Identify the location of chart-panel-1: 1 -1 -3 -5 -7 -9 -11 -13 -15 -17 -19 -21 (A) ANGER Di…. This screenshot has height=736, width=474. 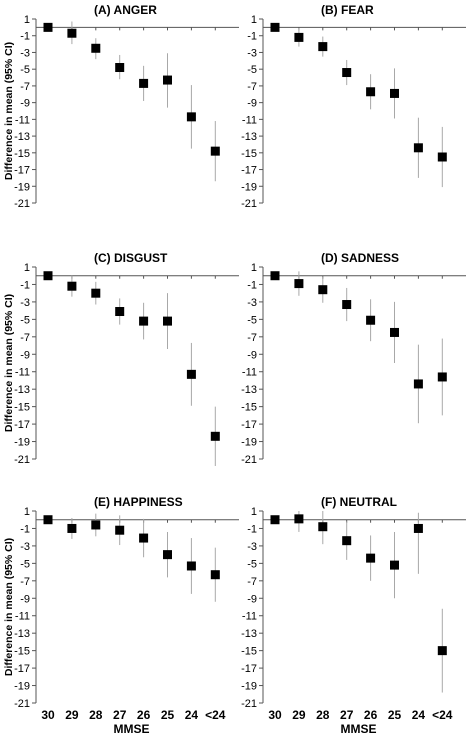
(121, 106).